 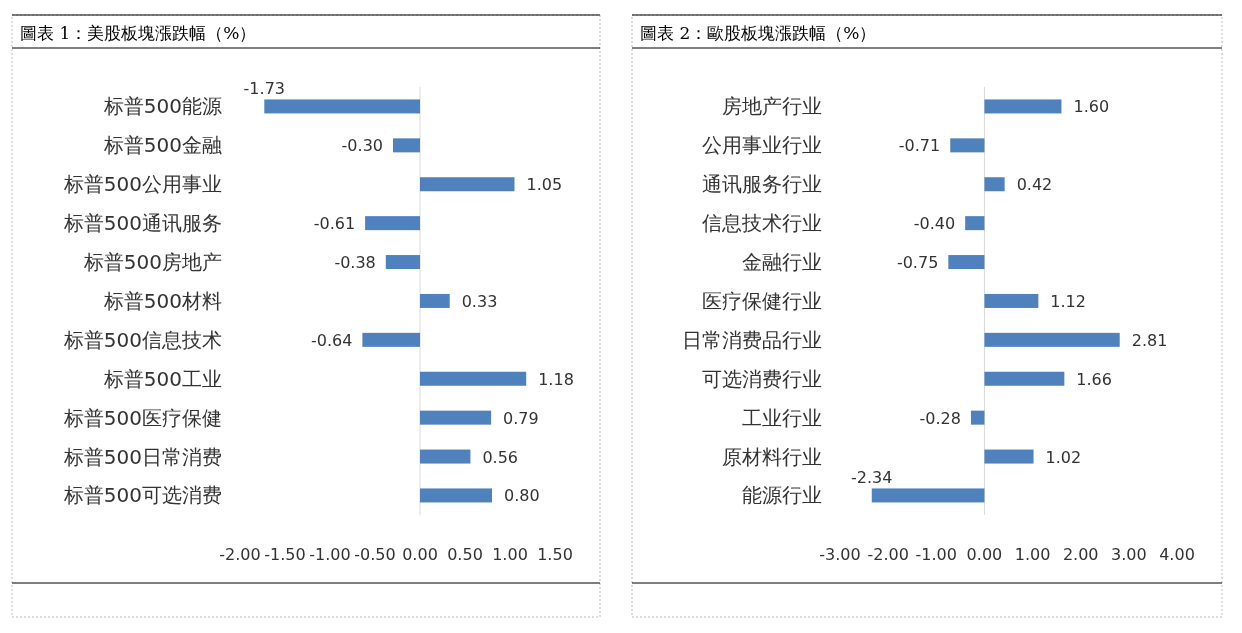 What do you see at coordinates (556, 379) in the screenshot?
I see `data-label: 1.18` at bounding box center [556, 379].